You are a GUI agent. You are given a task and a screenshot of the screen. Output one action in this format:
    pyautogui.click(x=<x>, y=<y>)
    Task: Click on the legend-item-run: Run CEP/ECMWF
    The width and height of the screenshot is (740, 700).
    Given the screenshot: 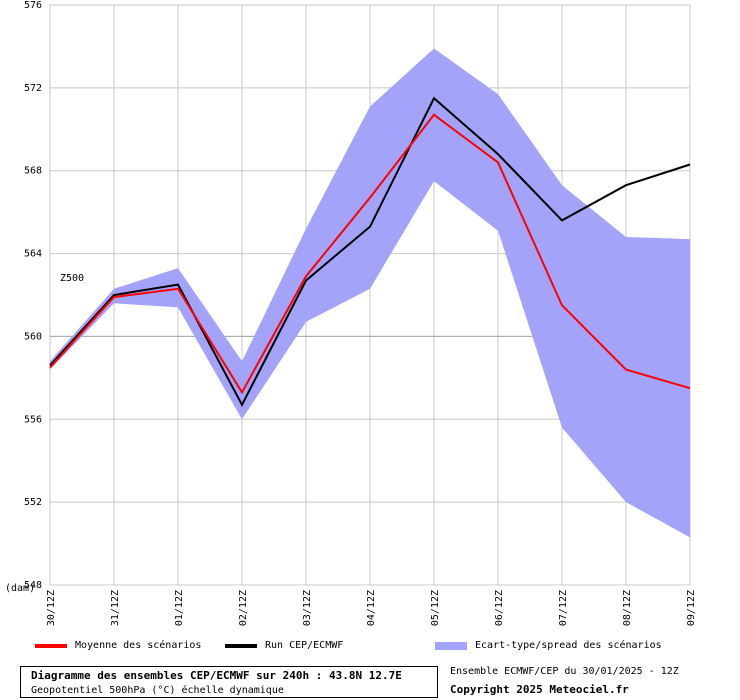 What is the action you would take?
    pyautogui.click(x=284, y=645)
    